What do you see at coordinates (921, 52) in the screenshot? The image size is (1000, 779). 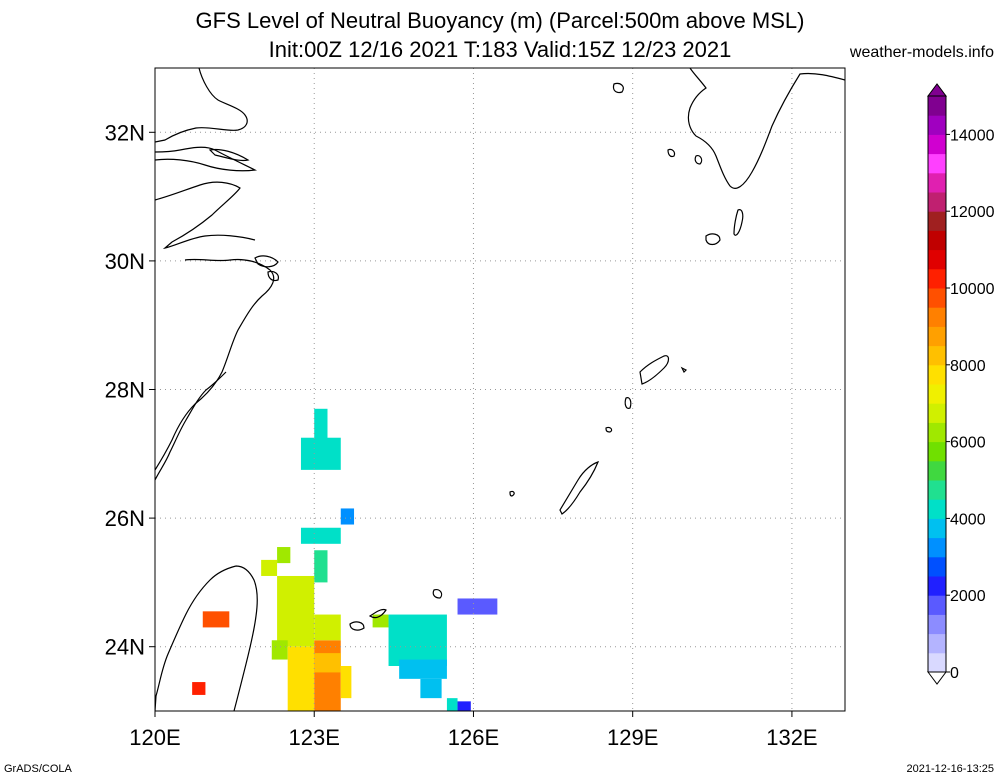 I see `watermark-text: weather-models.info` at bounding box center [921, 52].